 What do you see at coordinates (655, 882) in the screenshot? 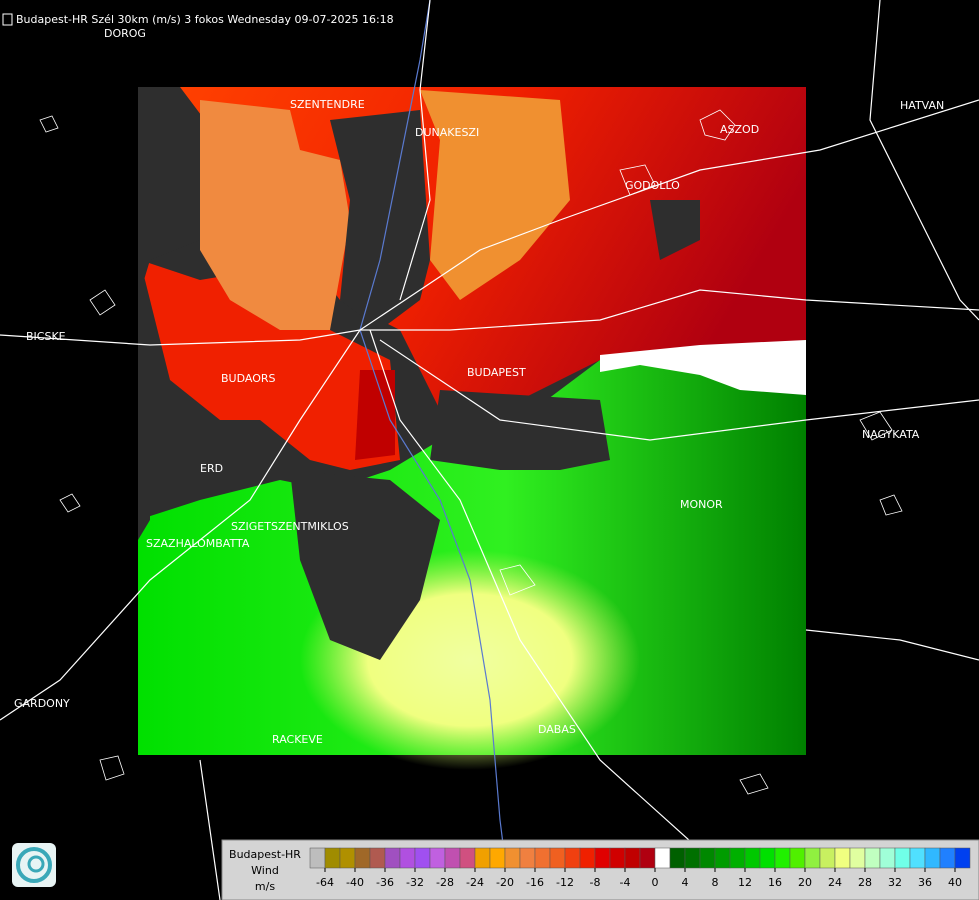
I see `tick-label: 0` at bounding box center [655, 882].